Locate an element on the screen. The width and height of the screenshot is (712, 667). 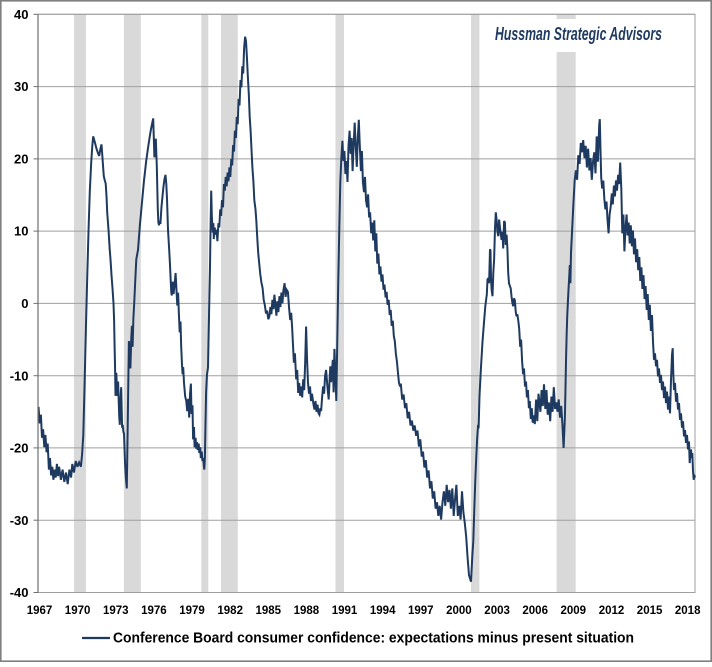
svg-text: 1988 is located at coordinates (307, 611).